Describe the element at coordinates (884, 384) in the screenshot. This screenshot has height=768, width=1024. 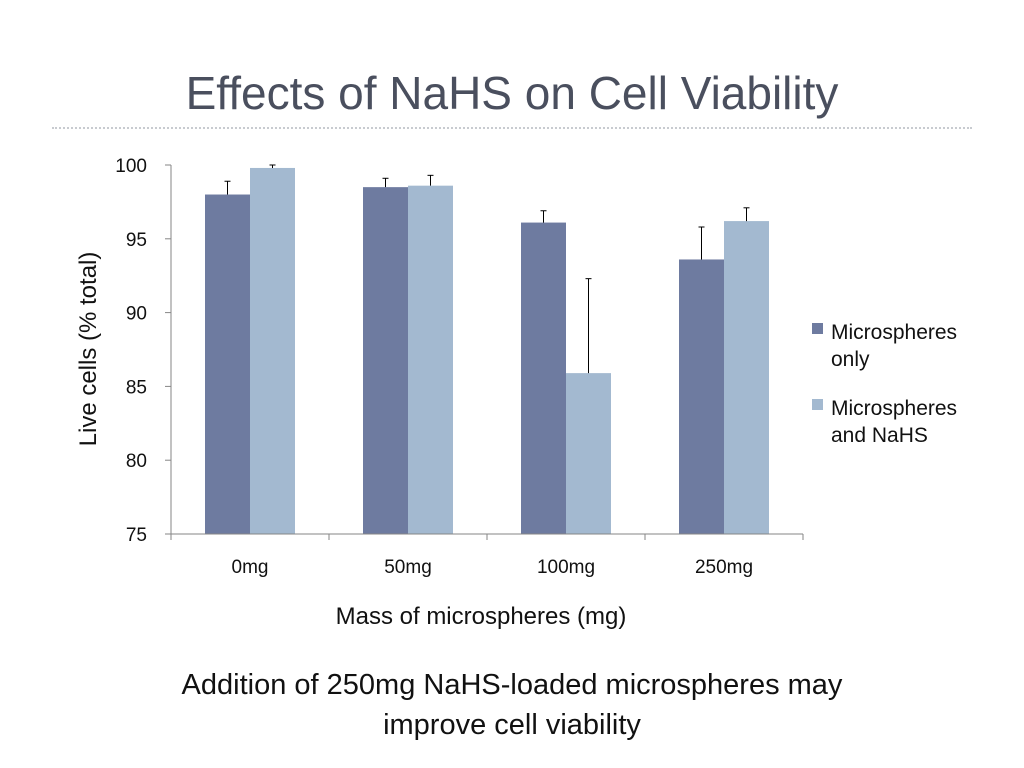
I see `legend: Microspheres only Microspheres and NaHS` at that location.